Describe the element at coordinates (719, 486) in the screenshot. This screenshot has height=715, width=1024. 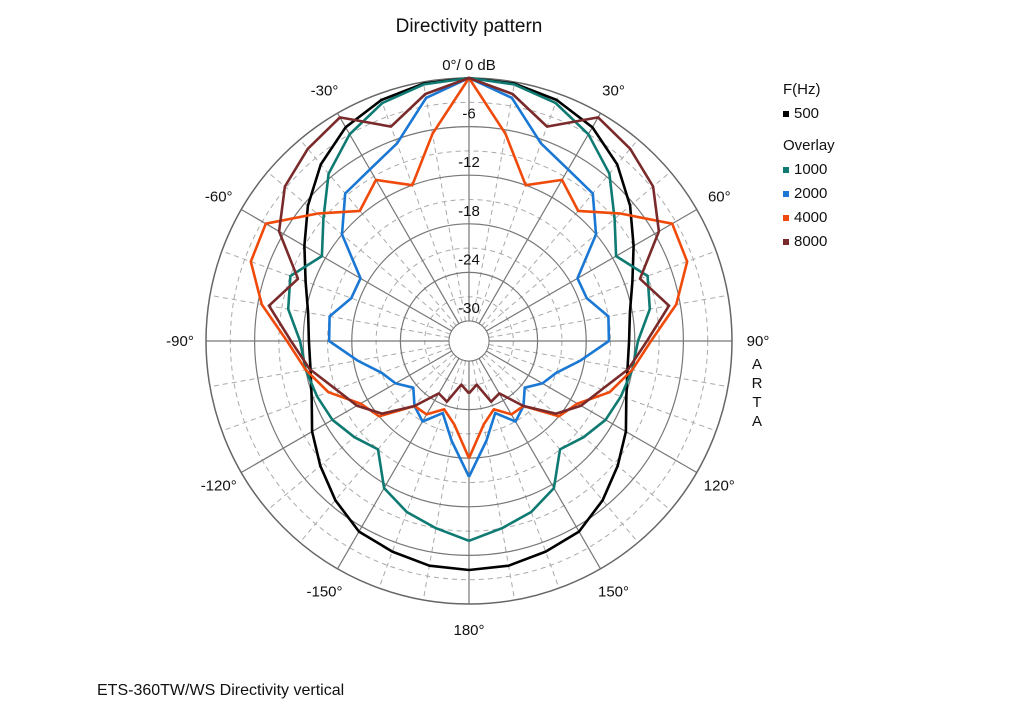
I see `angle-label: 120°` at that location.